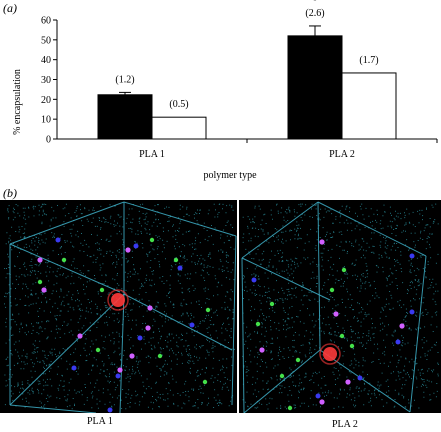  What do you see at coordinates (152, 154) in the screenshot?
I see `x-tick-label: PLA 1` at bounding box center [152, 154].